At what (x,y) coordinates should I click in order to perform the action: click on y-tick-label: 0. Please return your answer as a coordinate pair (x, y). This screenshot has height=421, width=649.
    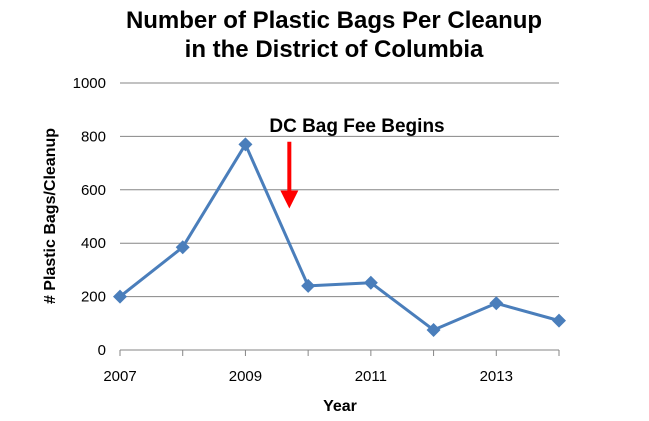
    Looking at the image, I should click on (102, 350).